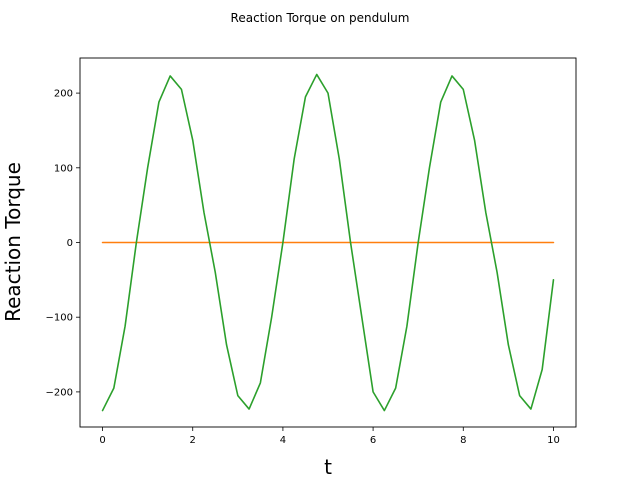  What do you see at coordinates (328, 467) in the screenshot?
I see `x-axis-label: t` at bounding box center [328, 467].